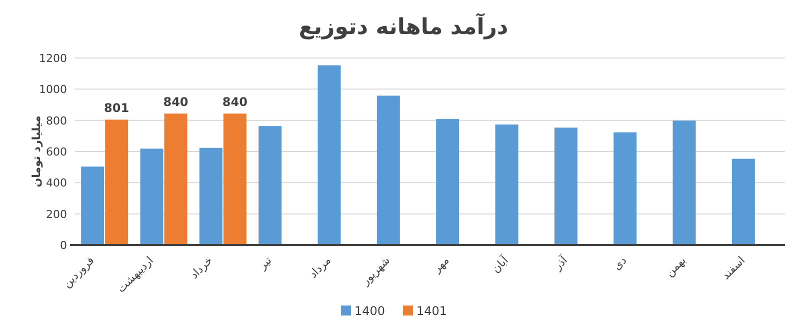 The width and height of the screenshot is (807, 330). Describe the element at coordinates (36, 152) in the screenshot. I see `y-axis-title: میلیارد تومان` at that location.